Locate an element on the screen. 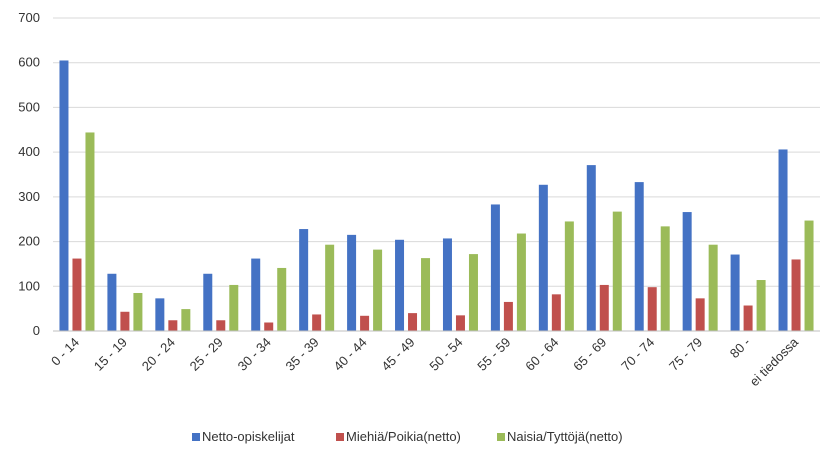 The height and width of the screenshot is (452, 820). x-tick-label: ei tiedossa is located at coordinates (774, 361).